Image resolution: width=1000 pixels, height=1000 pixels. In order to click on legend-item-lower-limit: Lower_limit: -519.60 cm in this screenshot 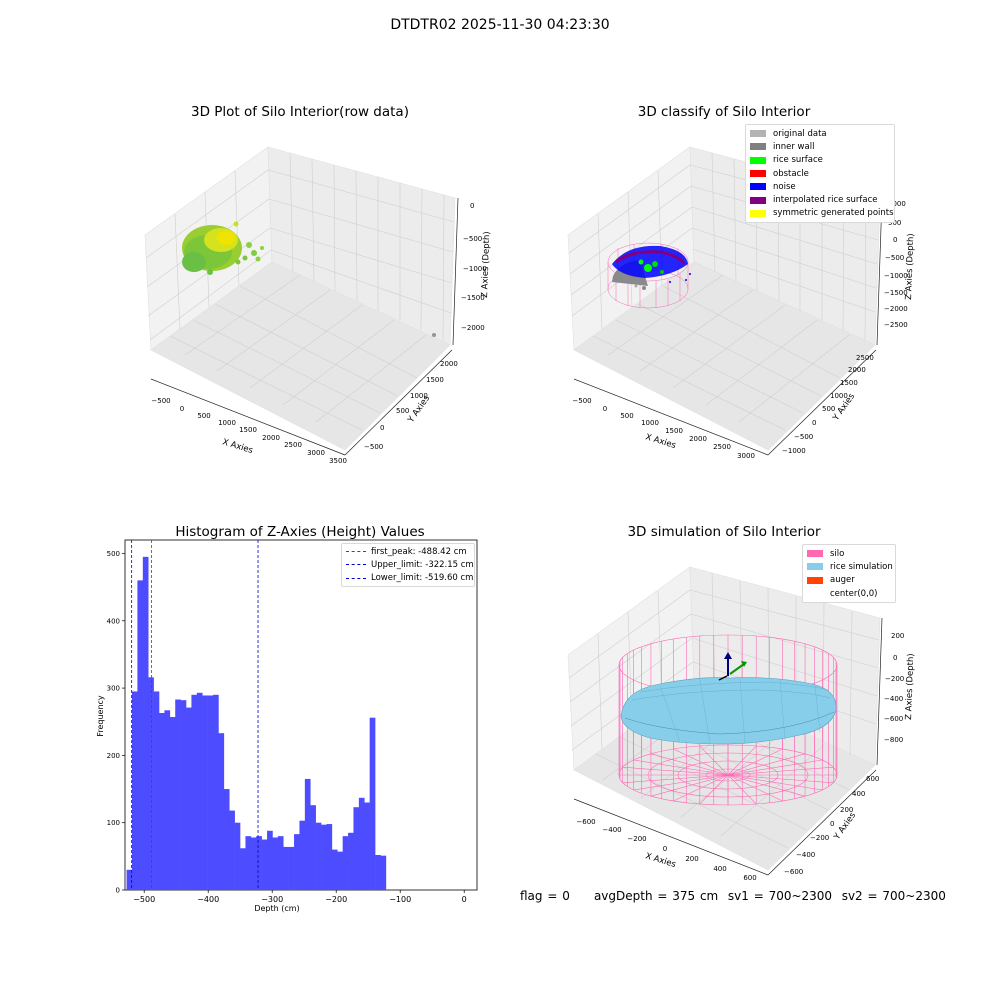, I will do `click(408, 578)`.